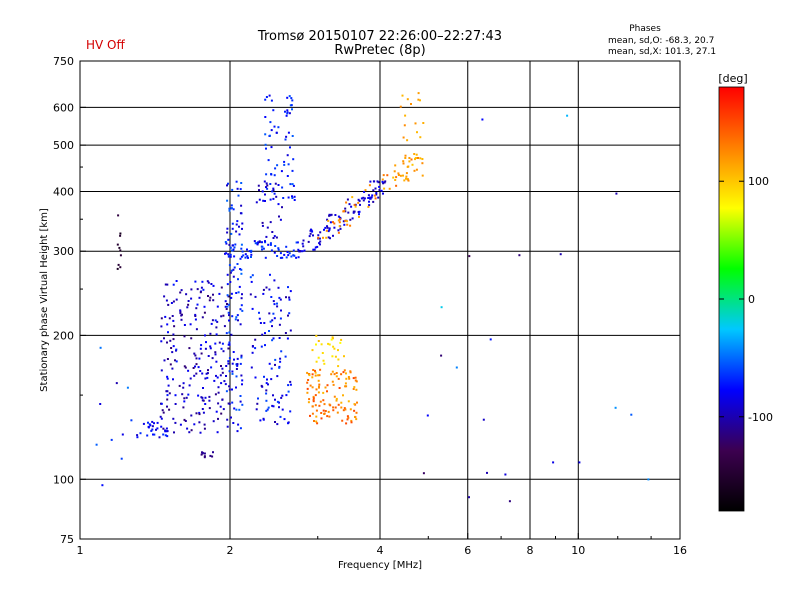  Describe the element at coordinates (530, 550) in the screenshot. I see `x-tick-label: 8` at that location.